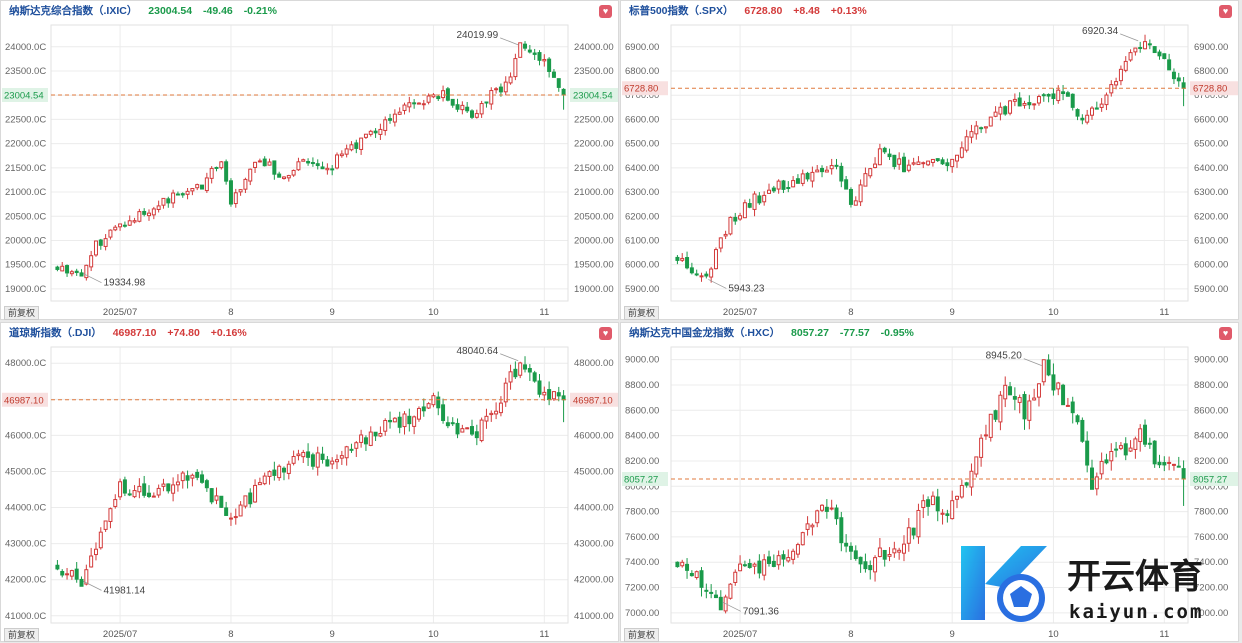  I want to click on y-tick-label: 6200.00, so click(642, 216).